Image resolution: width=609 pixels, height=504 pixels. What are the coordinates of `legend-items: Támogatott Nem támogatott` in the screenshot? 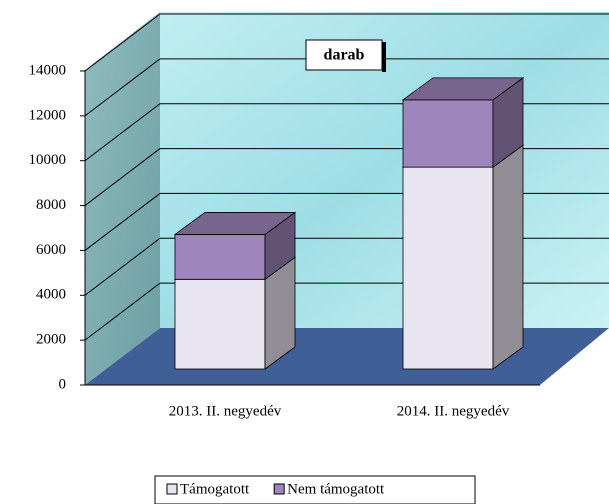 It's located at (275, 489).